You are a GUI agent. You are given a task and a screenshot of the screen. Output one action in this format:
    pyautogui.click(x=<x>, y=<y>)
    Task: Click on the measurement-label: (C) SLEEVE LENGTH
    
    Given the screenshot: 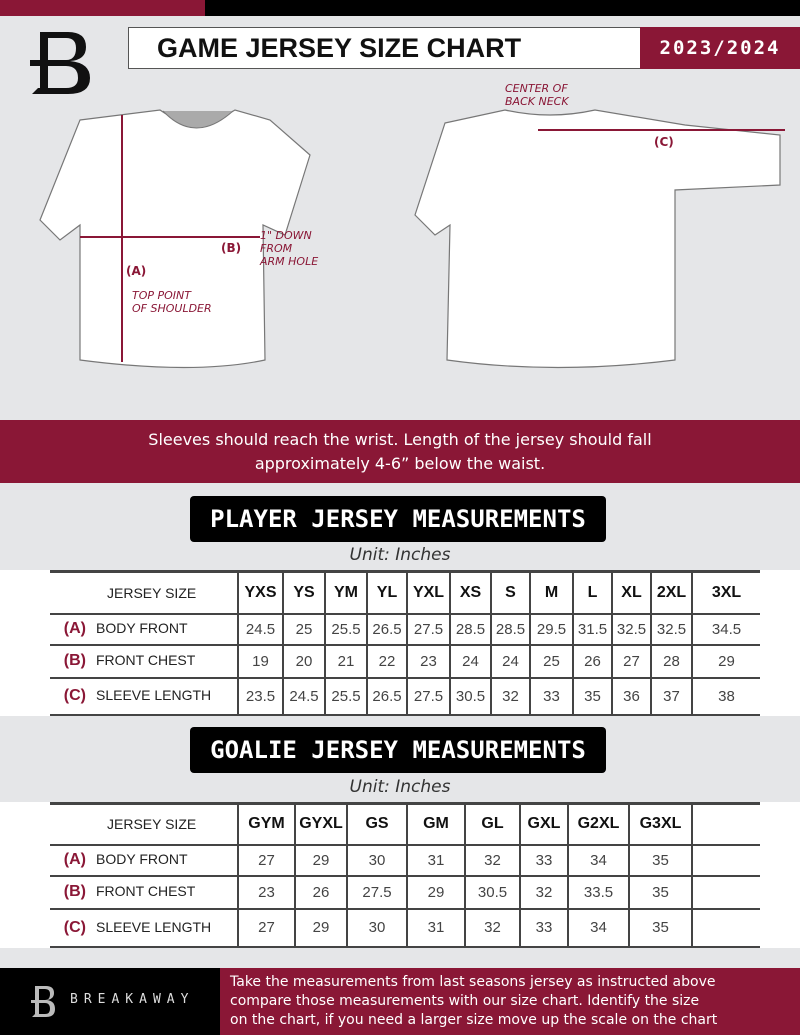 What is the action you would take?
    pyautogui.click(x=144, y=696)
    